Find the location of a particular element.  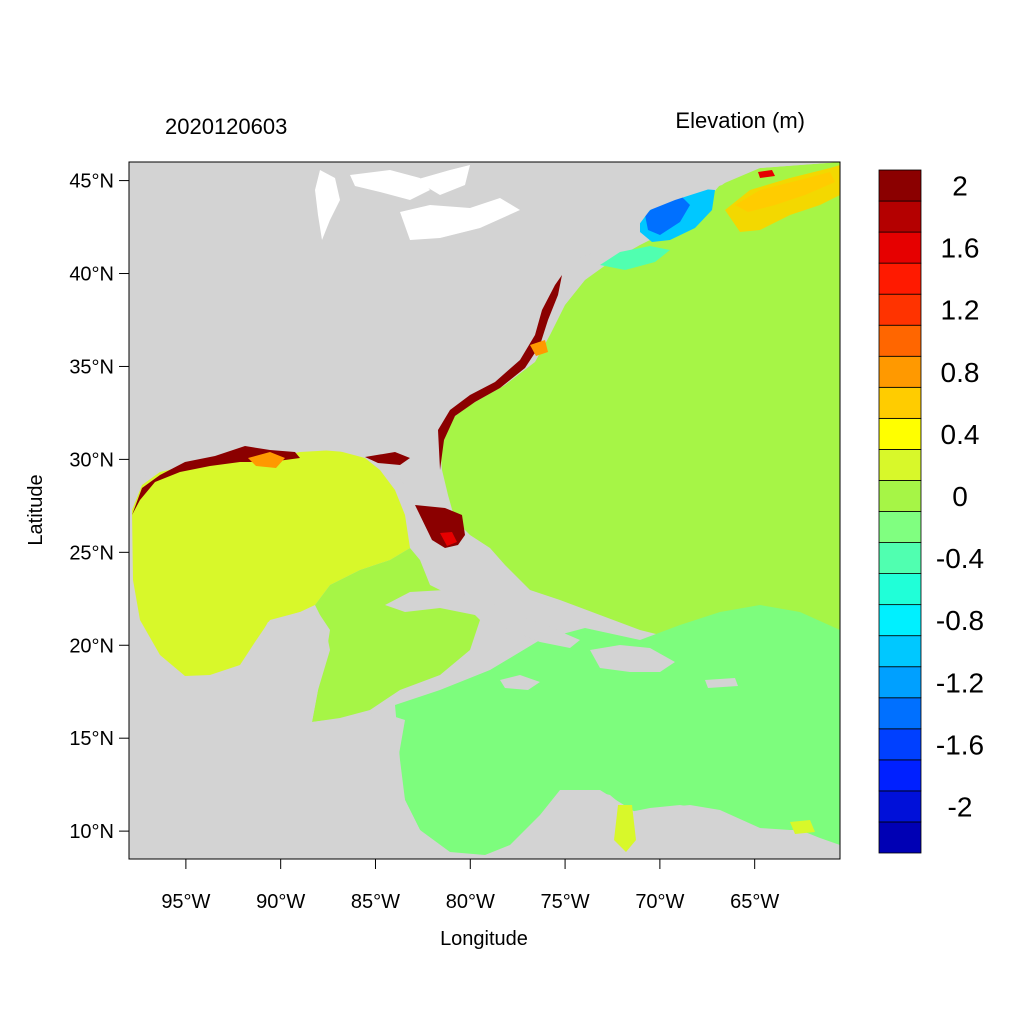

hispaniola-land is located at coordinates (632, 658).